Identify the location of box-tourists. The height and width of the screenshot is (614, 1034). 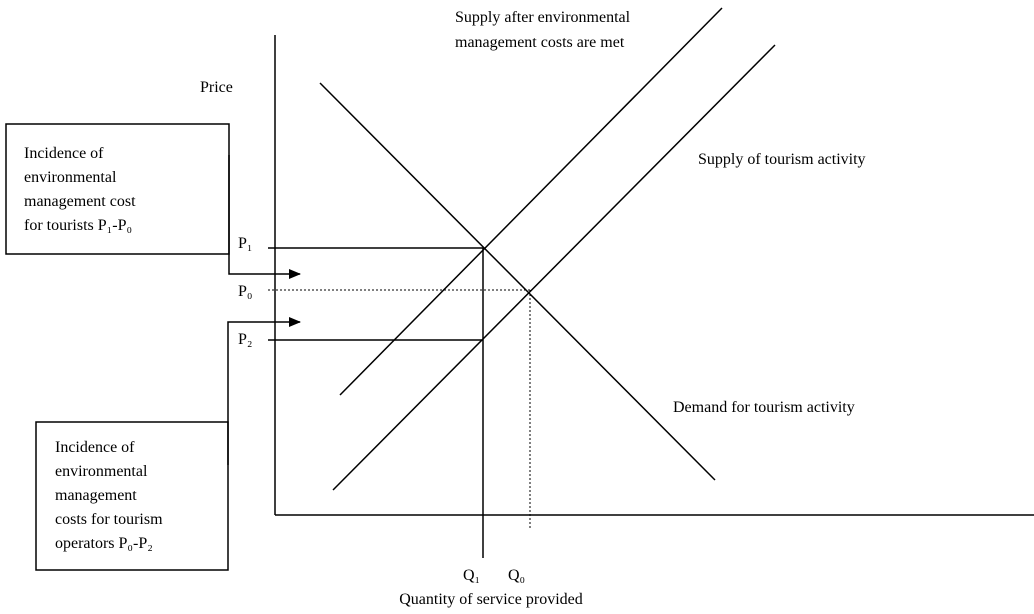
(117, 189).